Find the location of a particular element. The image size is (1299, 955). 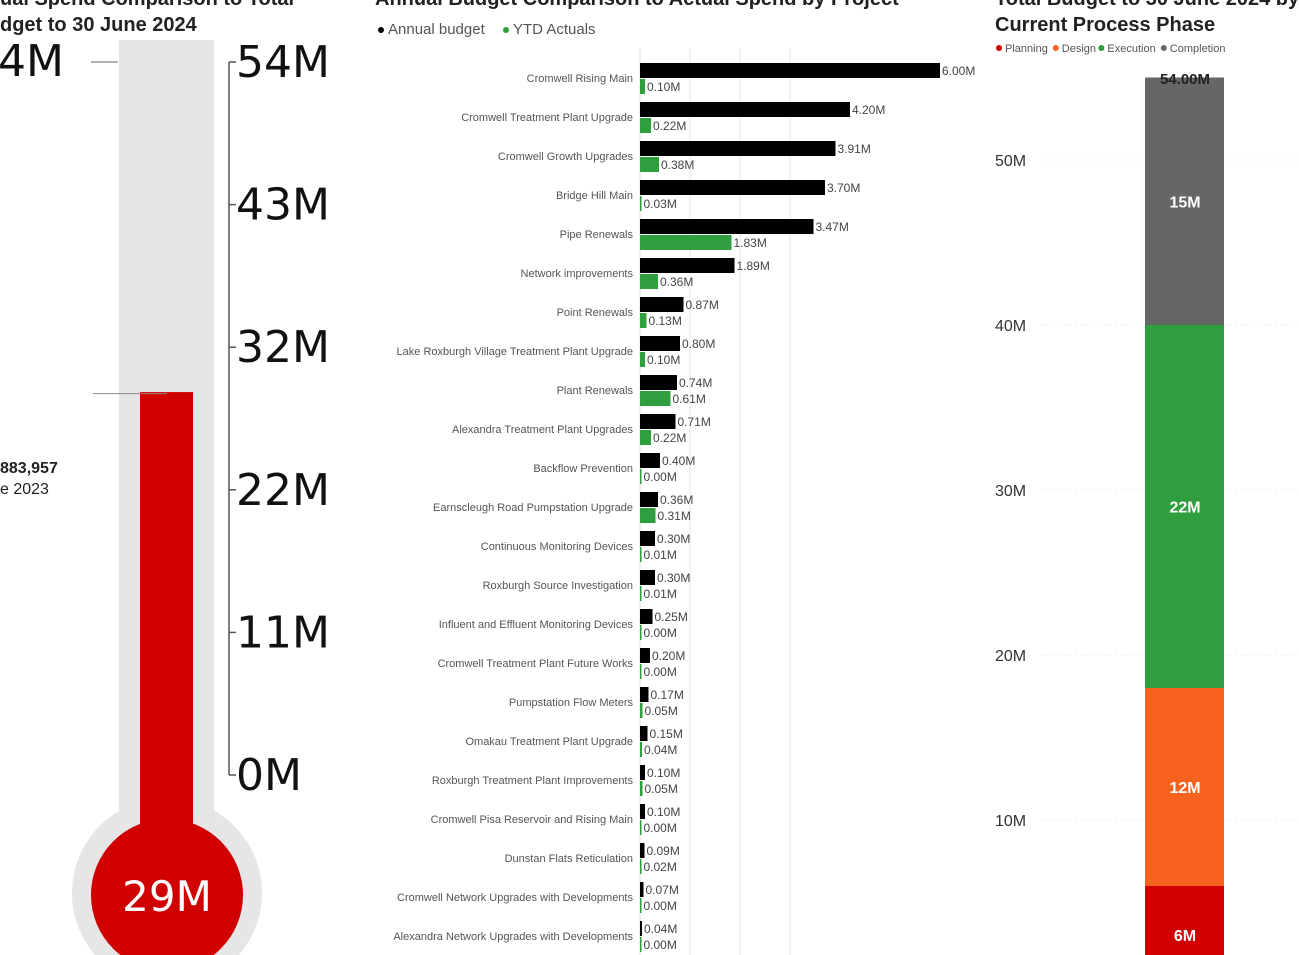

legend-label-design: Design is located at coordinates (1079, 49).